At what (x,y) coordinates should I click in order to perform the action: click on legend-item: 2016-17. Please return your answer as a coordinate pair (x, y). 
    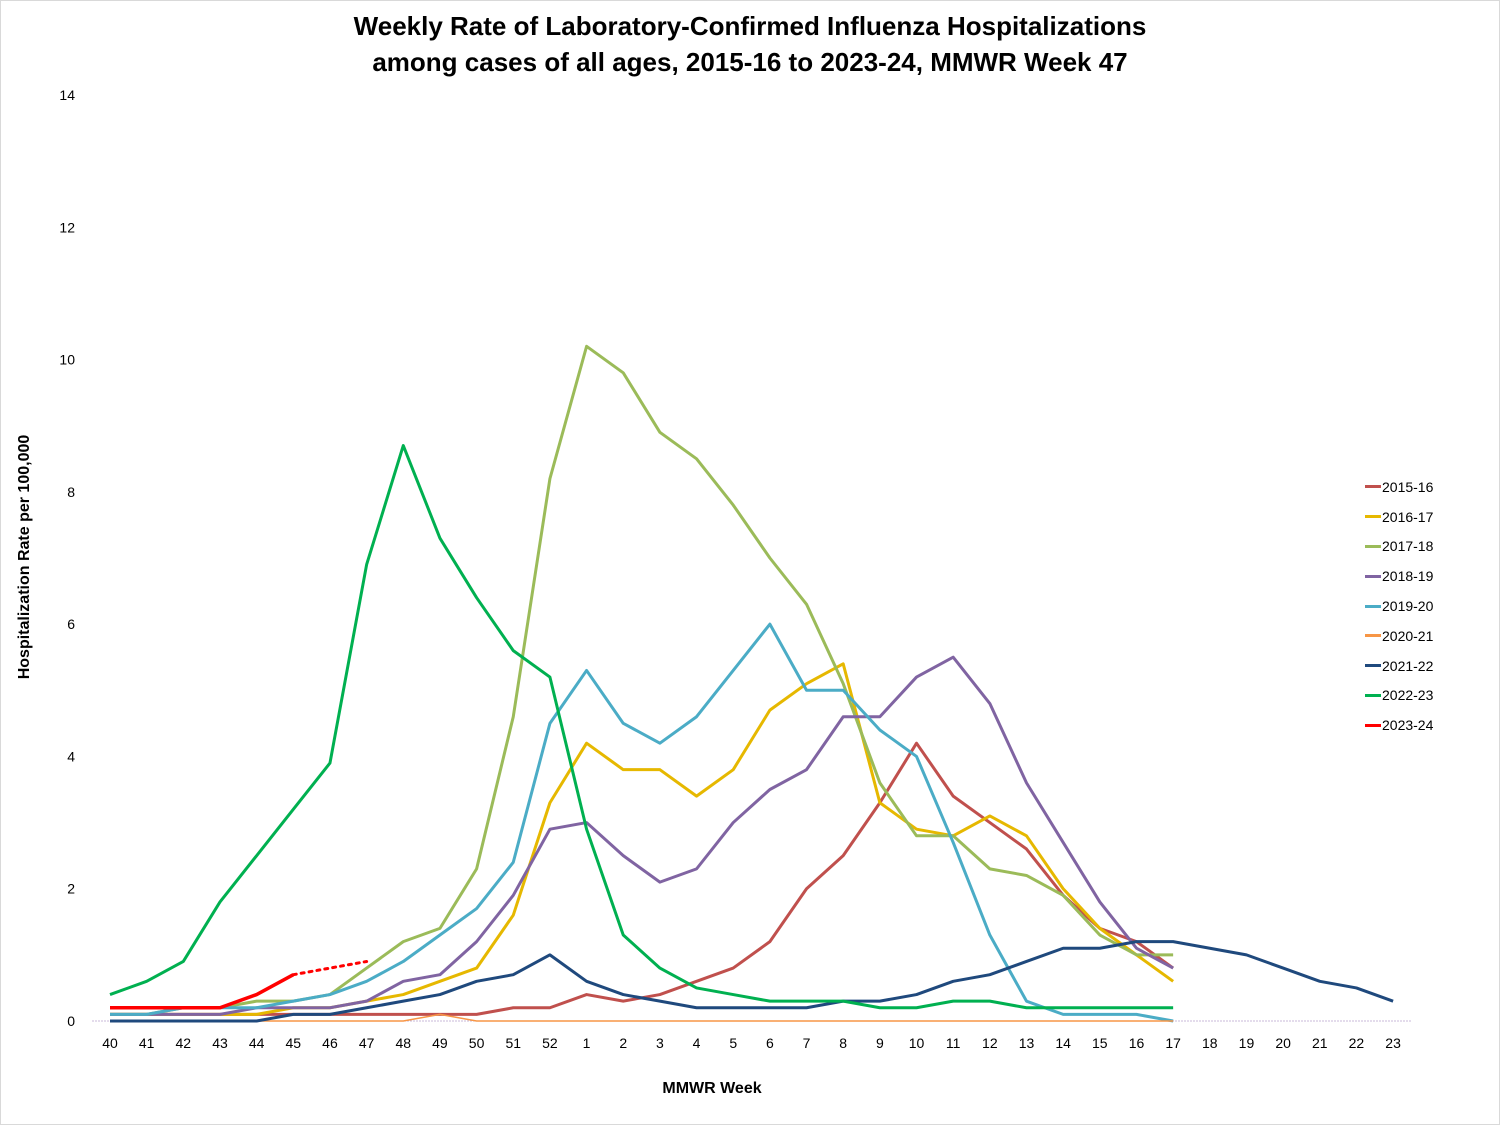
    Looking at the image, I should click on (1399, 517).